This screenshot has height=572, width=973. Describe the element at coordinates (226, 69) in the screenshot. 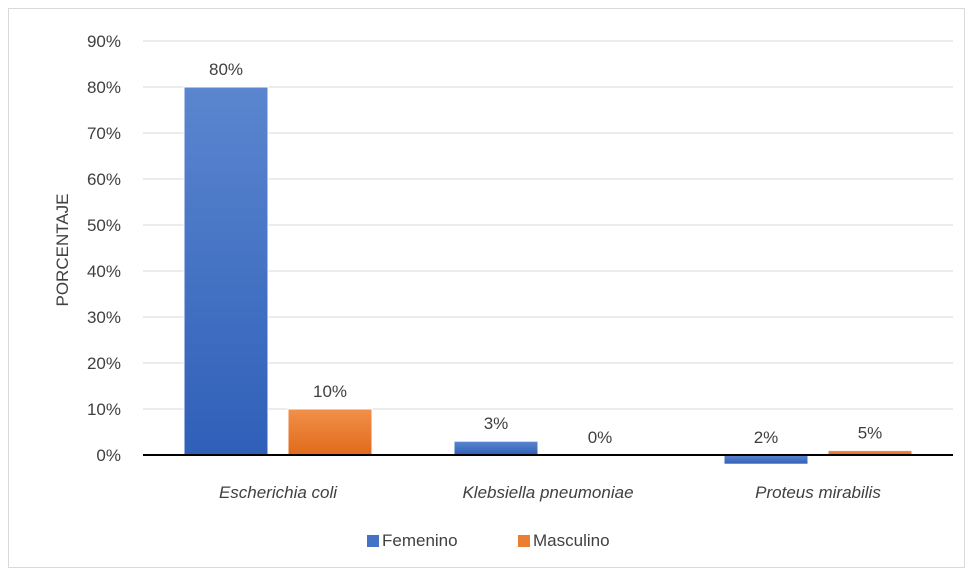

I see `data-label: 80%` at that location.